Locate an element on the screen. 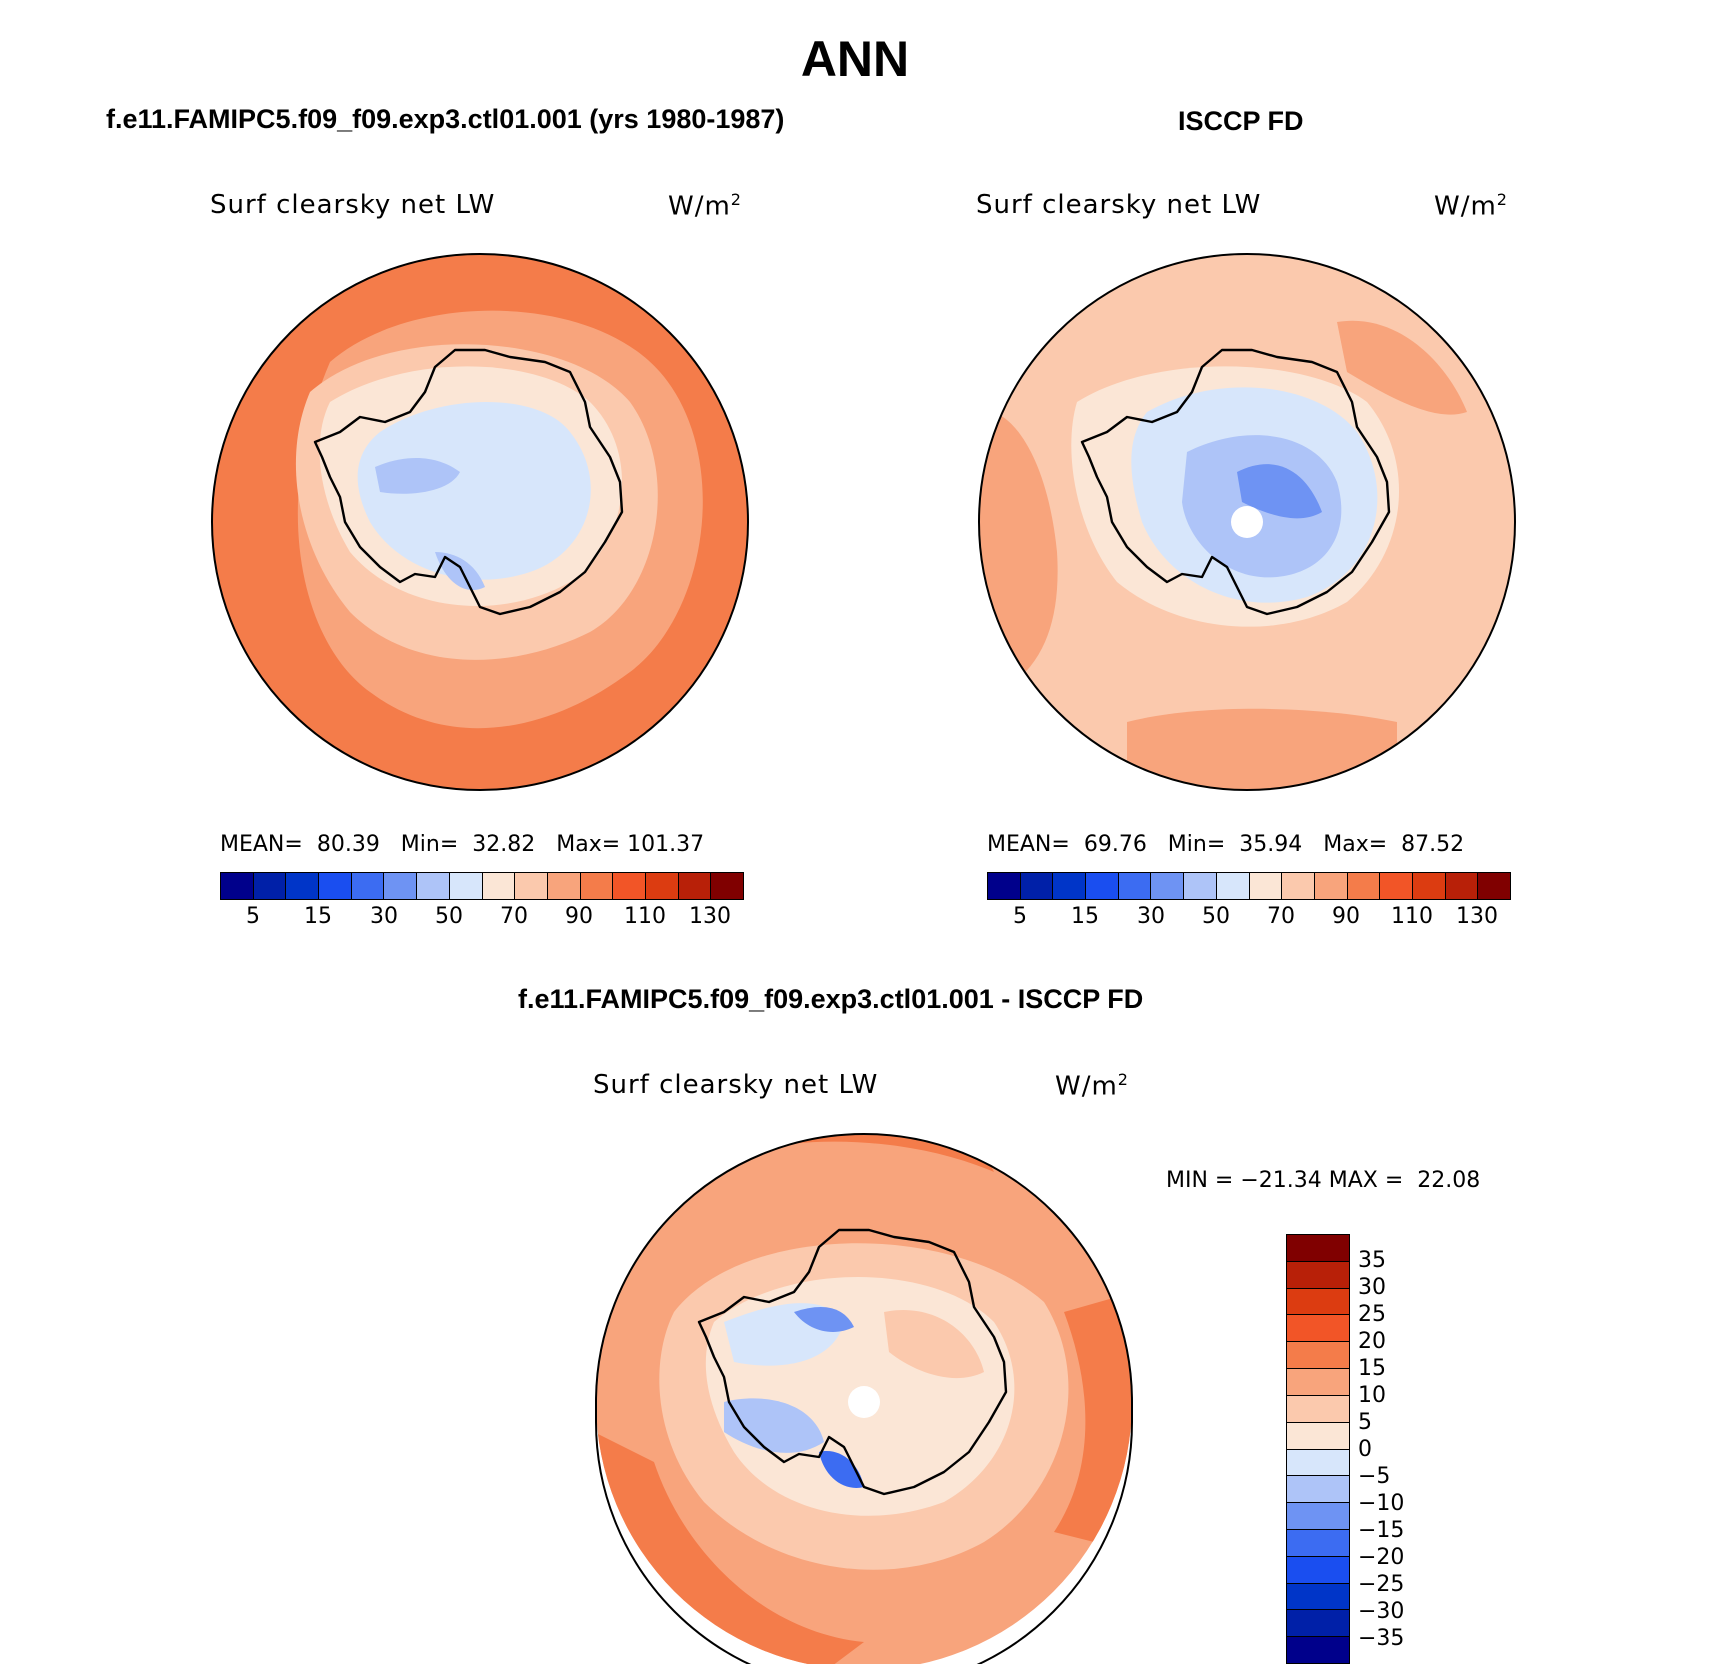 Image resolution: width=1710 pixels, height=1664 pixels. diff-tick: −30 is located at coordinates (1381, 1611).